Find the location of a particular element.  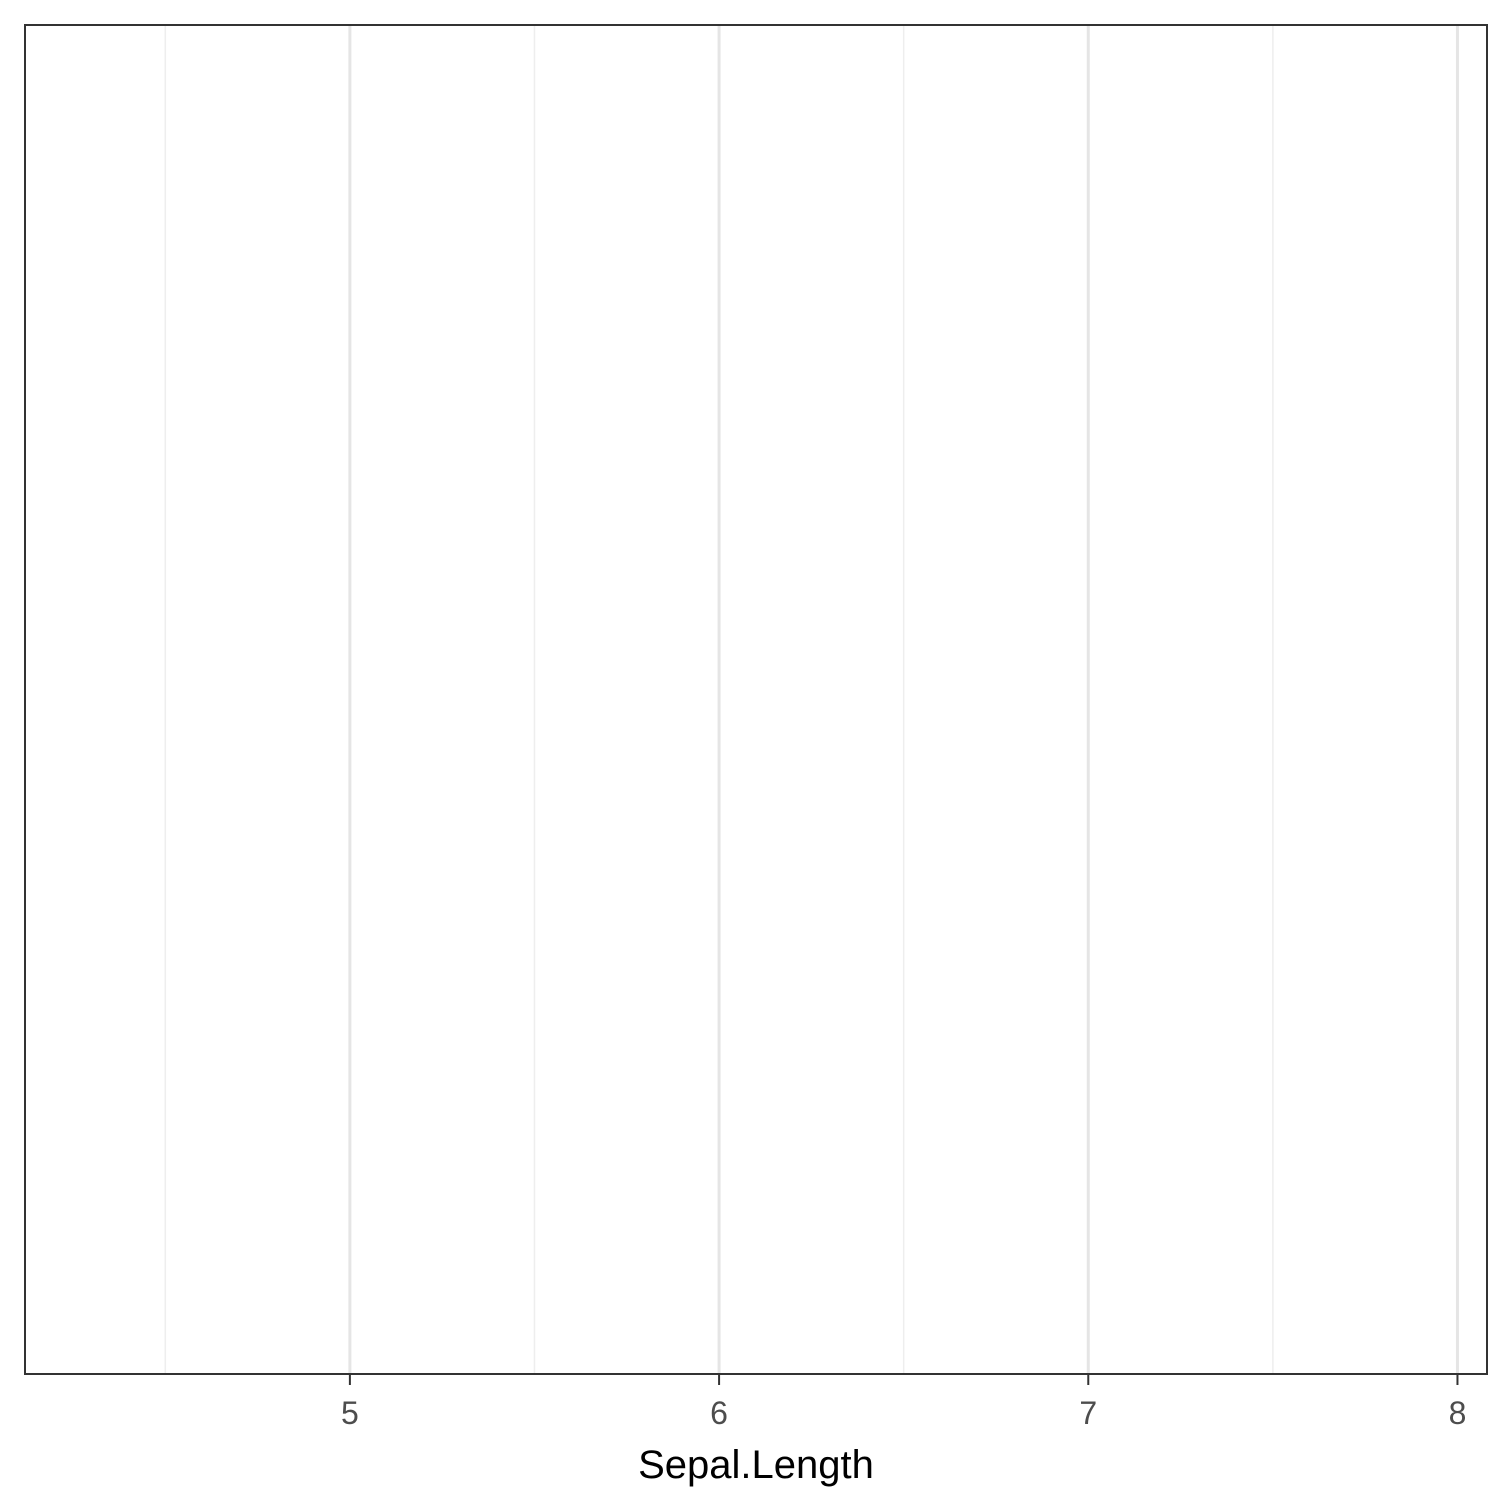

x-tick-label-6: 6 is located at coordinates (719, 1413).